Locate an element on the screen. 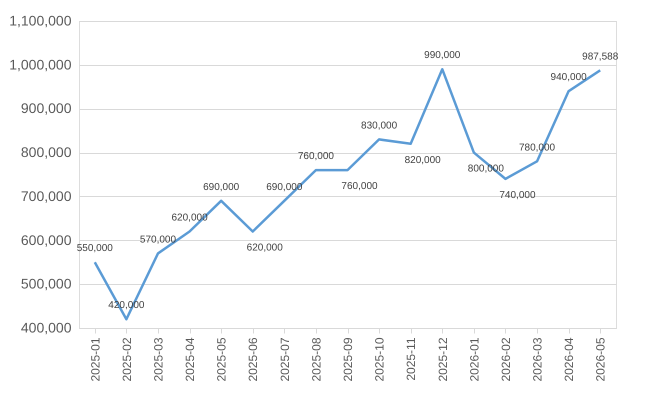  x-tick-label: 2025-03 is located at coordinates (158, 359).